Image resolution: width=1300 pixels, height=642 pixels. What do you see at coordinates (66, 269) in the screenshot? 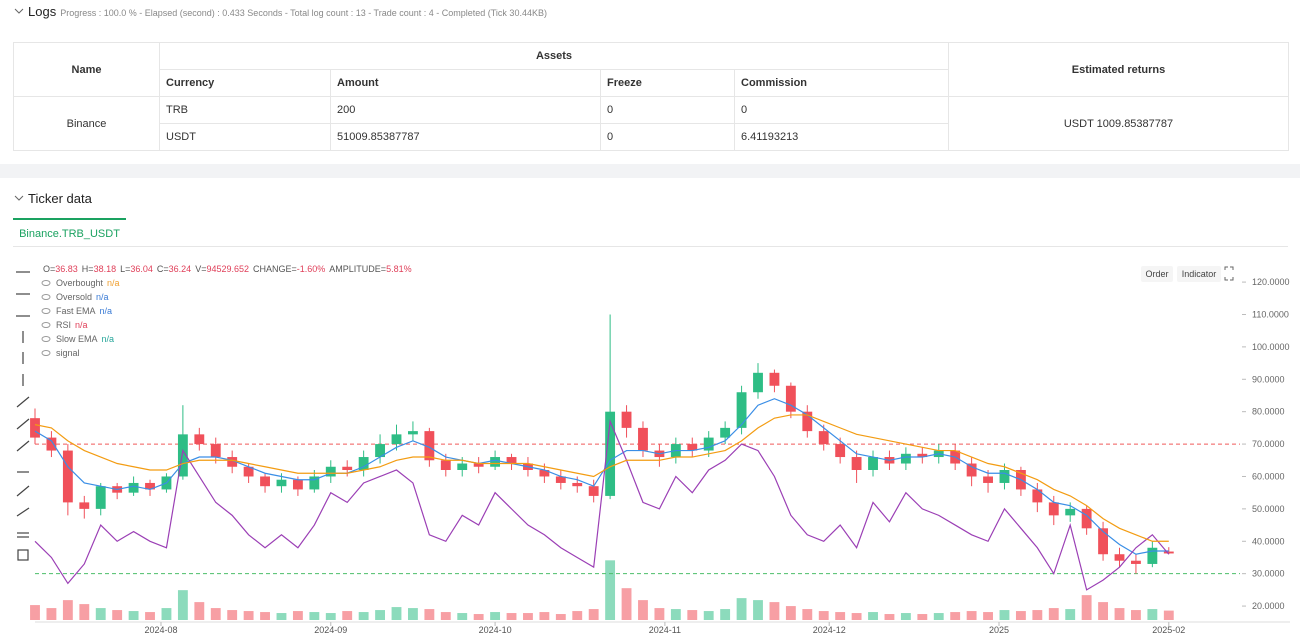
I see `info-value: 36.83` at bounding box center [66, 269].